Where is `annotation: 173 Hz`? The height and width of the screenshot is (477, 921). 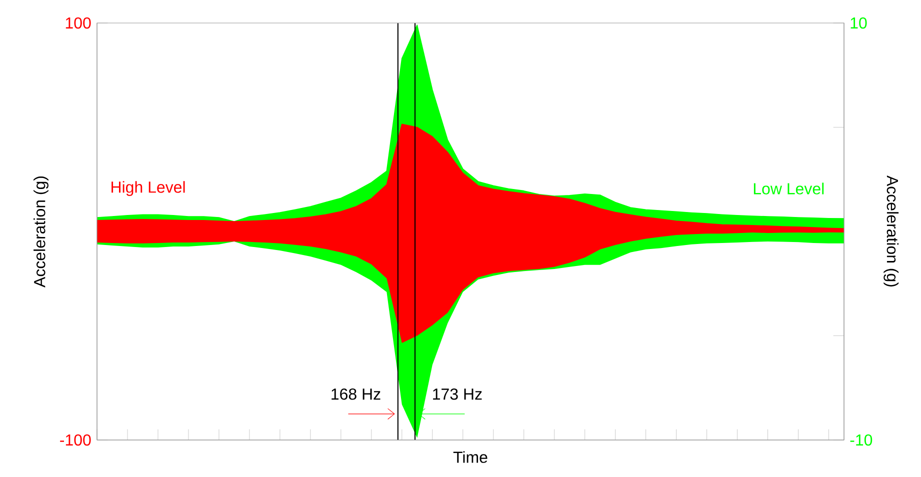 annotation: 173 Hz is located at coordinates (457, 394).